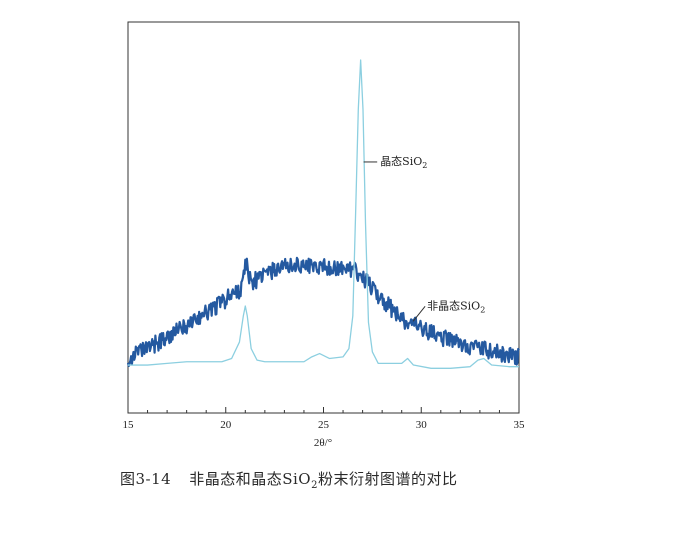 Image resolution: width=683 pixels, height=550 pixels. Describe the element at coordinates (250, 479) in the screenshot. I see `caption-text-before: 非晶态和晶态SiO` at that location.